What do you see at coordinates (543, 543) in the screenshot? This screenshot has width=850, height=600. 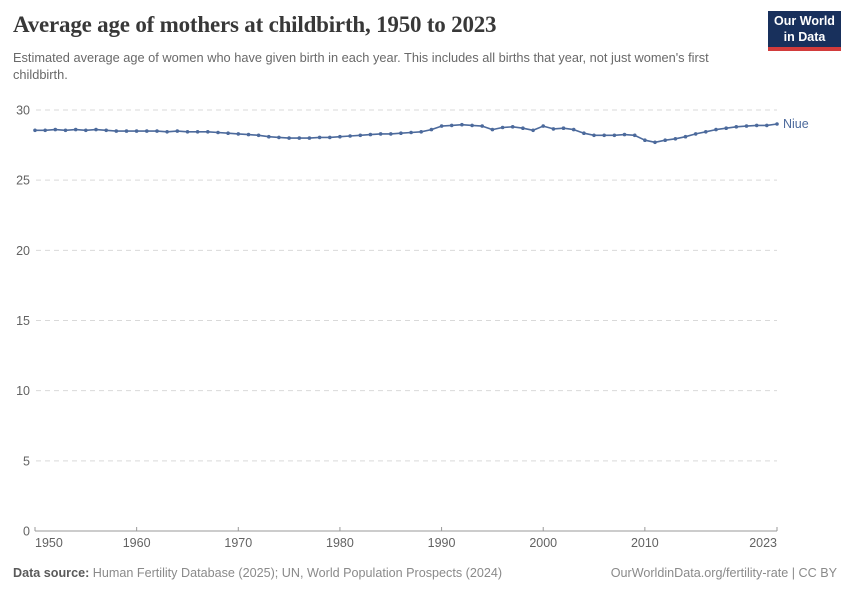 I see `x-tick-label: 2000` at bounding box center [543, 543].